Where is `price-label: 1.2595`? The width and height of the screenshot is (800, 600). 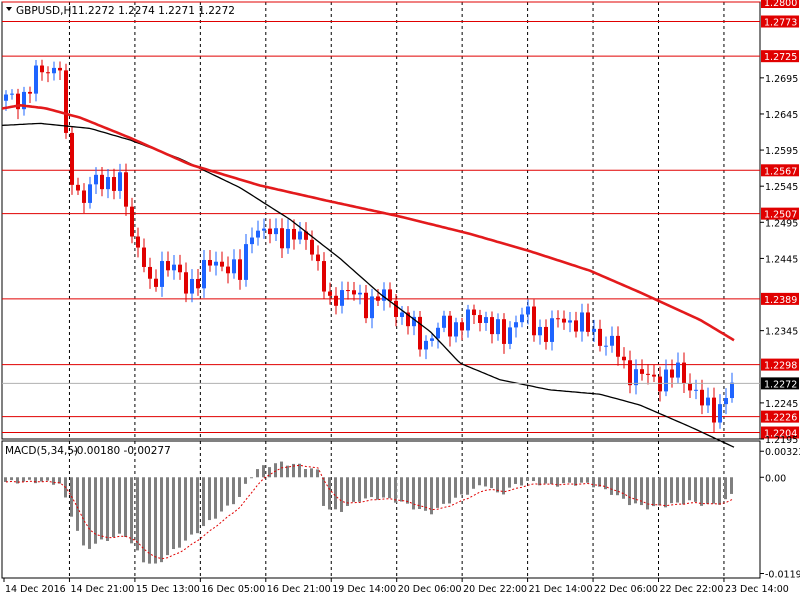
price-label: 1.2595 is located at coordinates (781, 151).